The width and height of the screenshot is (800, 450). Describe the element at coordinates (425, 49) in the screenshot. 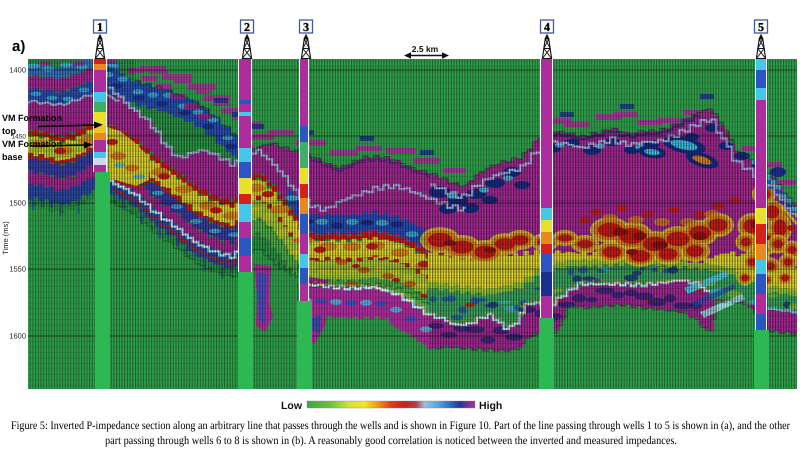

I see `svg-text: 2.5 km` at that location.